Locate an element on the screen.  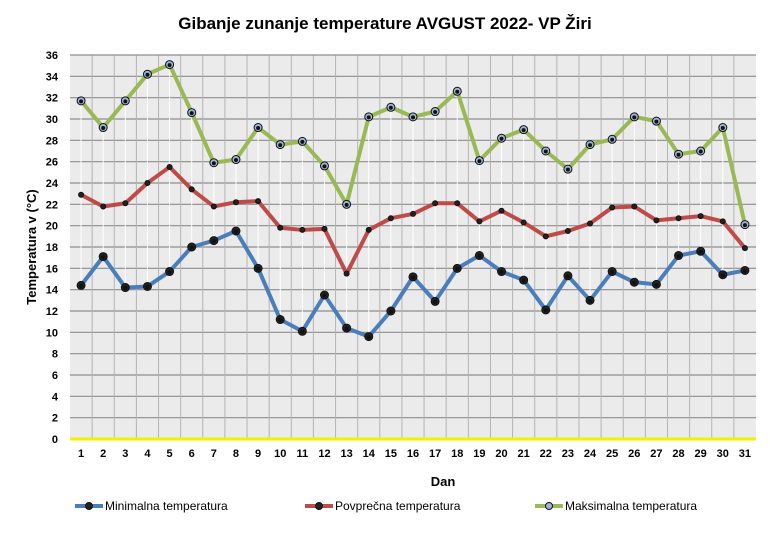
y-tick-label: 28 is located at coordinates (52, 141).